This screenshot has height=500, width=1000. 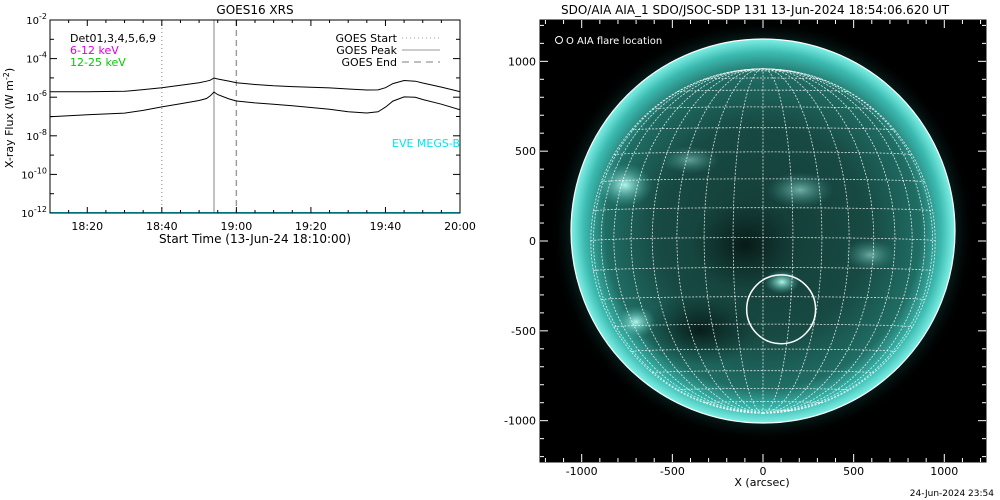 I want to click on aia-y-tick-label: 500, so click(x=525, y=151).